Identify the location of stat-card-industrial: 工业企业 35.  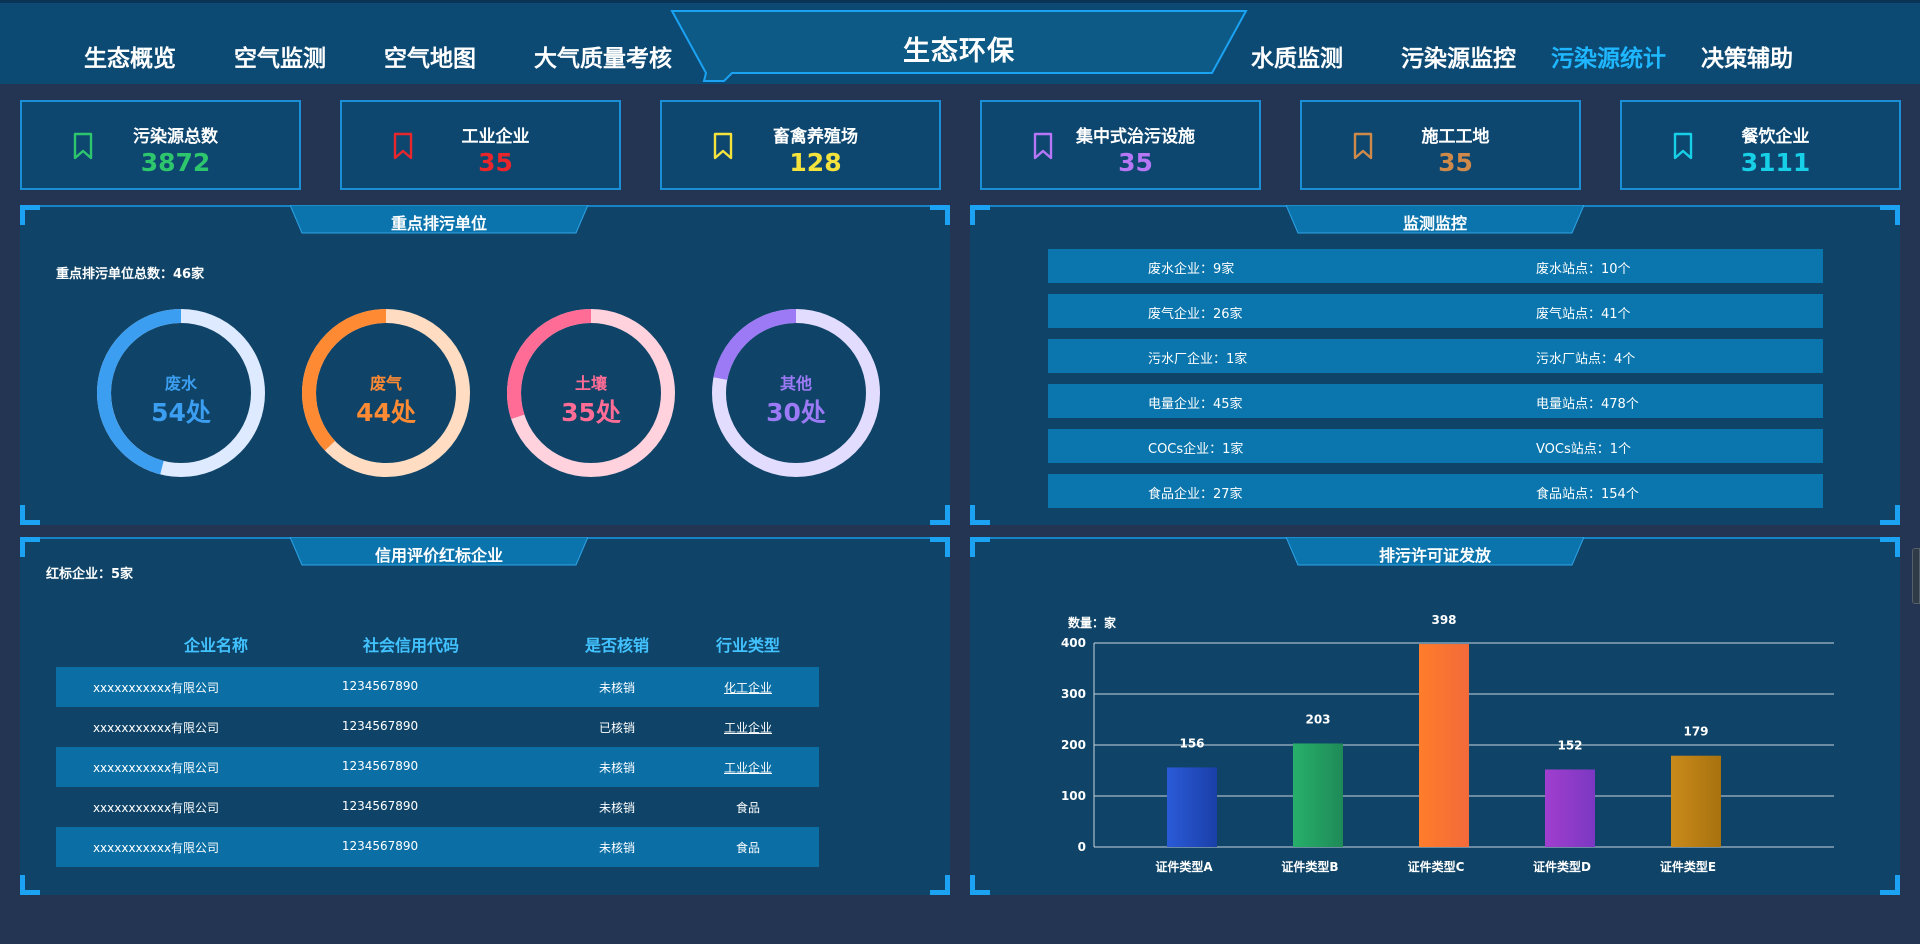
(480, 145).